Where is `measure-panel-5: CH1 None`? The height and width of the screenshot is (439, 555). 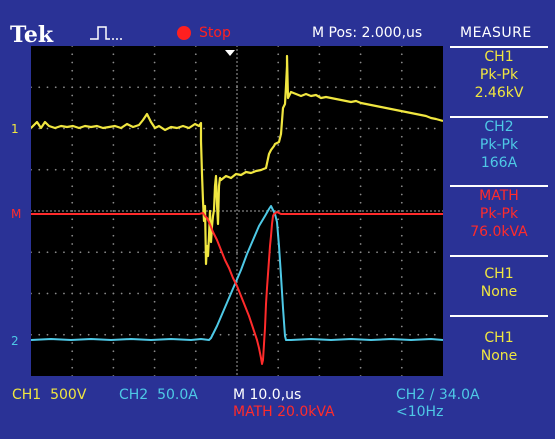
measure-panel-5: CH1 None is located at coordinates (499, 346).